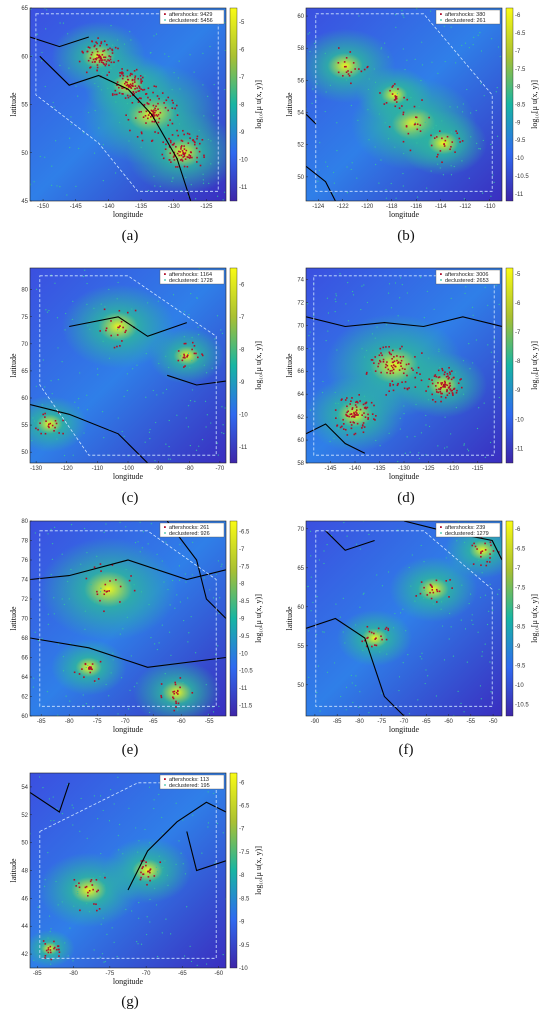  What do you see at coordinates (233, 870) in the screenshot?
I see `colorbar` at bounding box center [233, 870].